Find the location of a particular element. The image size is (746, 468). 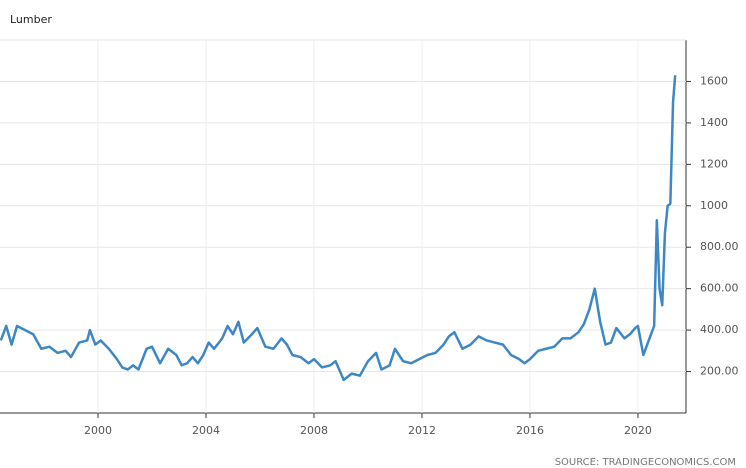

x-tick-label: 2008 is located at coordinates (314, 430).